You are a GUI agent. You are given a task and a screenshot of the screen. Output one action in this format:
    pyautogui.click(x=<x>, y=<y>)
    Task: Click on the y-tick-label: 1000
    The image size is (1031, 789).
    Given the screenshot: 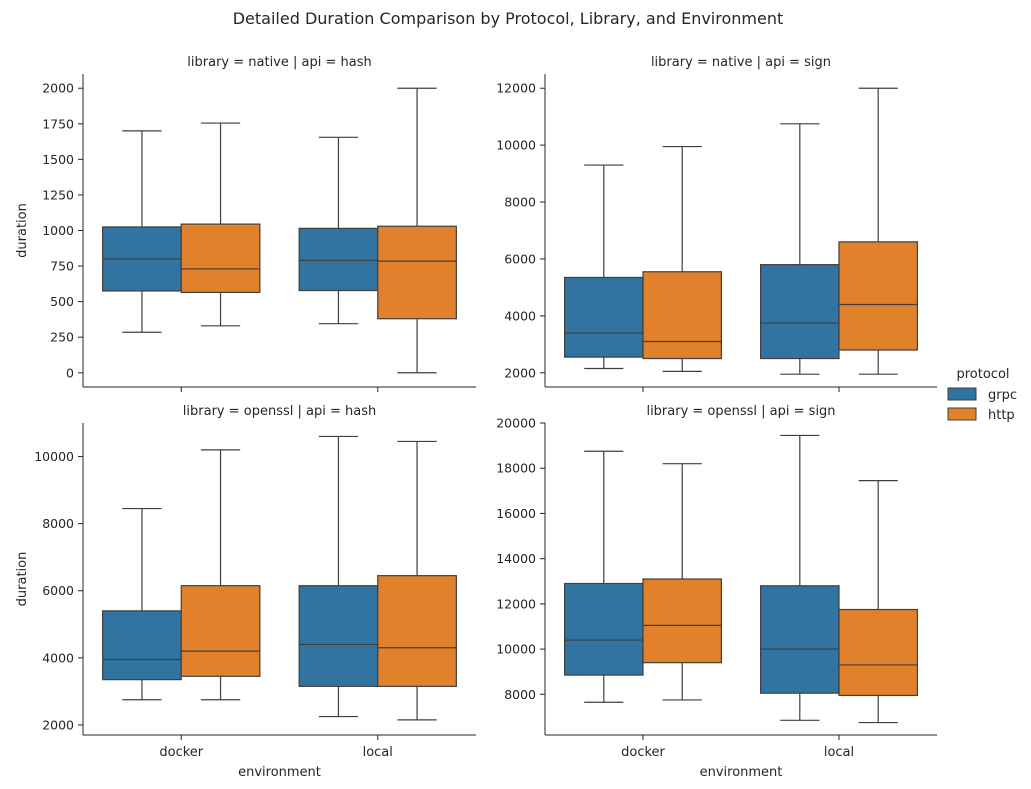 What is the action you would take?
    pyautogui.click(x=58, y=230)
    